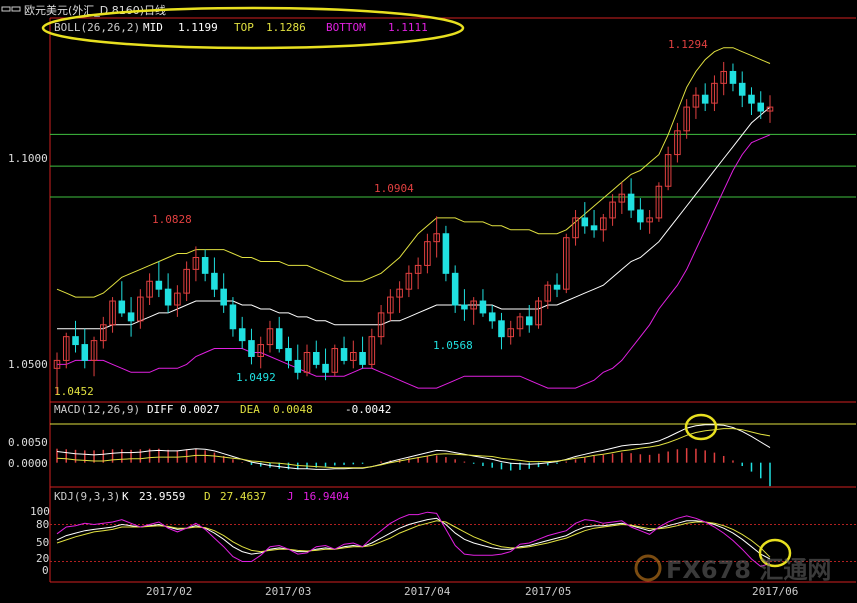  What do you see at coordinates (162, 496) in the screenshot?
I see `kdj-k-value: 23.9559` at bounding box center [162, 496].